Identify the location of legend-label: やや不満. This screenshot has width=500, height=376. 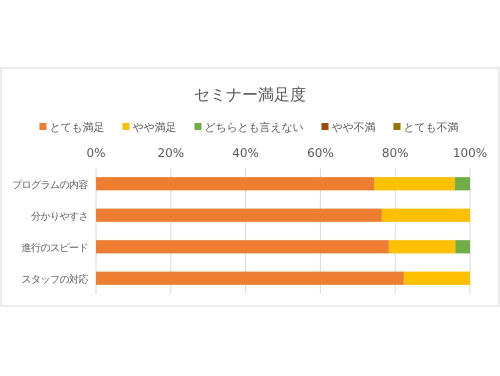
(354, 127).